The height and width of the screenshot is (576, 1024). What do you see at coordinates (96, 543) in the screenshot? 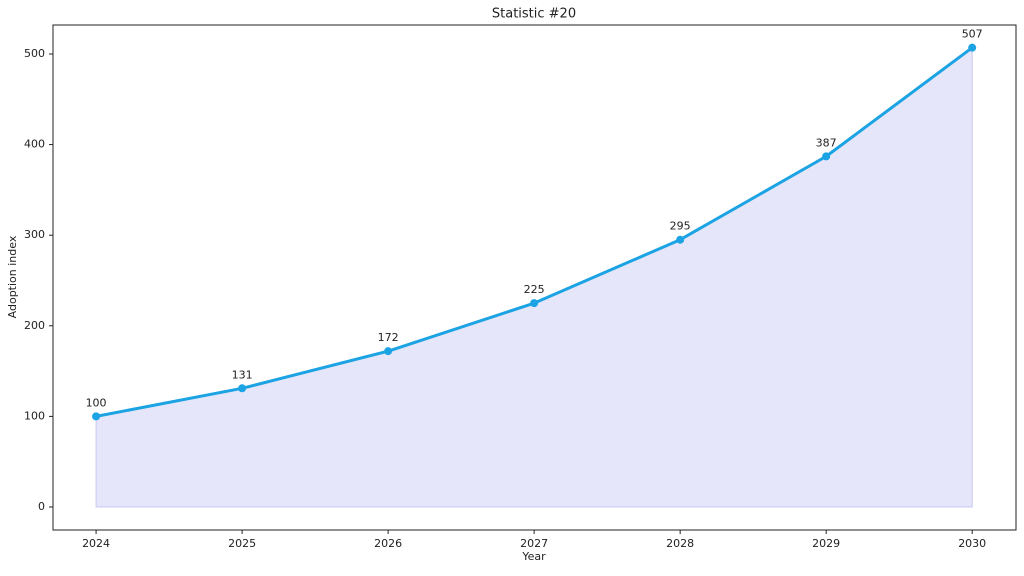
I see `x-tick-label: 2024` at bounding box center [96, 543].